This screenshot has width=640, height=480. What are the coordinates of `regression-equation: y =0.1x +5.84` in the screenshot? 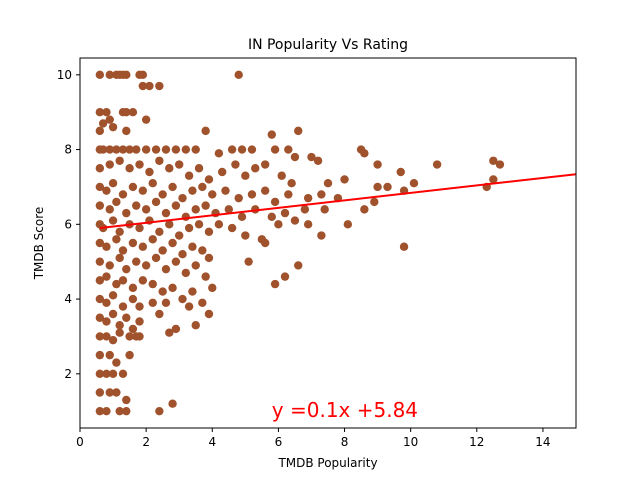 It's located at (345, 410).